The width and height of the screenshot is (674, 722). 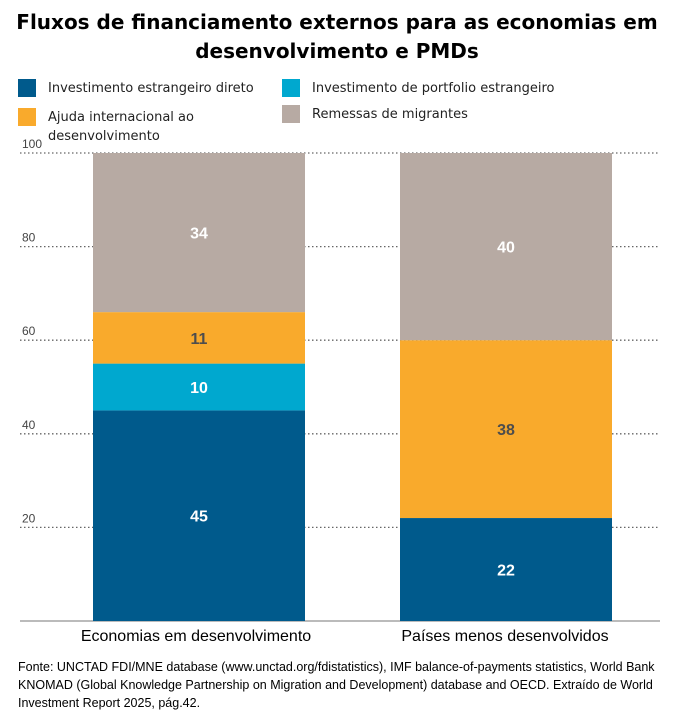 I want to click on legend-label-aid: Ajuda internacional ao desenvolvimento, so click(x=121, y=127).